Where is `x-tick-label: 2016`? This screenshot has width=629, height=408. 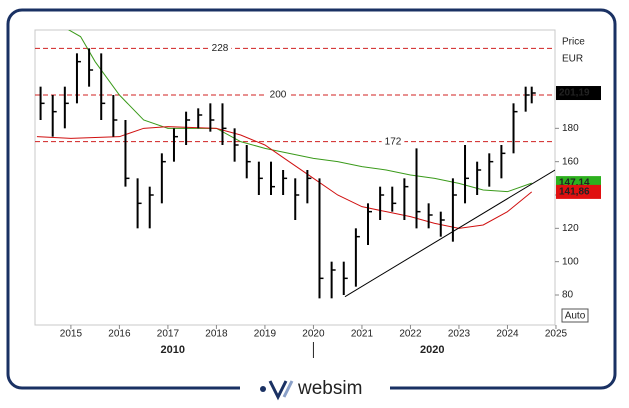
x-tick-label: 2016 is located at coordinates (119, 334).